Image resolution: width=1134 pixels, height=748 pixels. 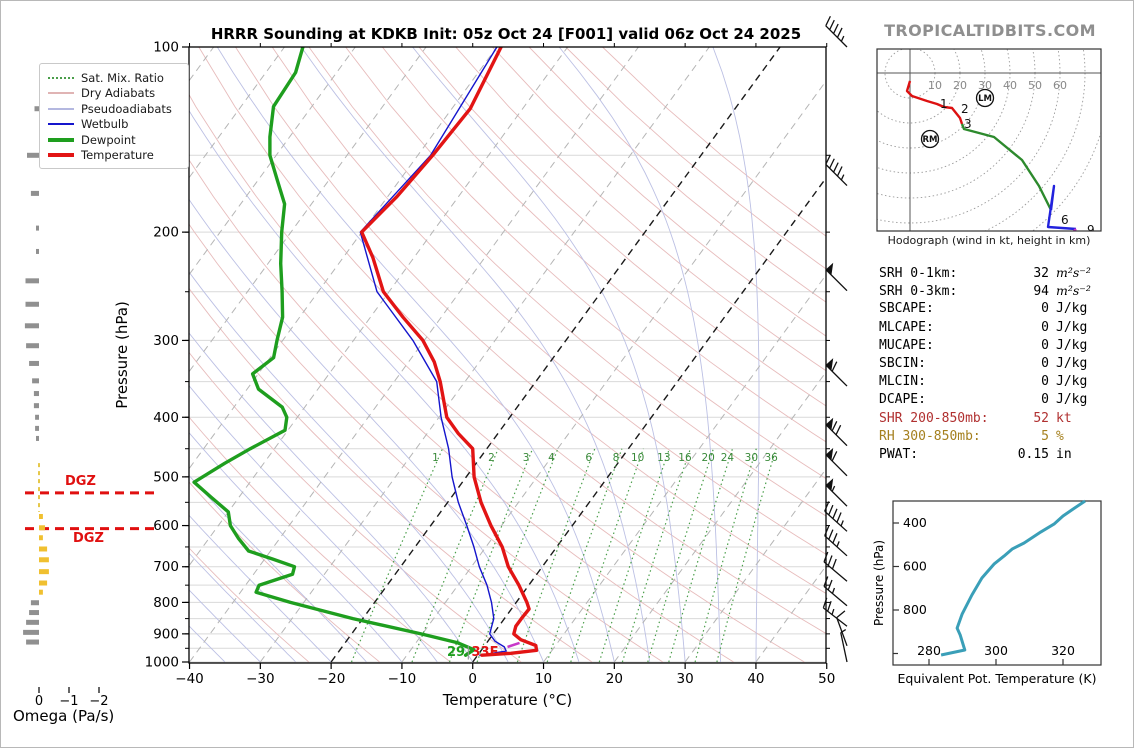 I want to click on svg-text: 500, so click(x=166, y=477).